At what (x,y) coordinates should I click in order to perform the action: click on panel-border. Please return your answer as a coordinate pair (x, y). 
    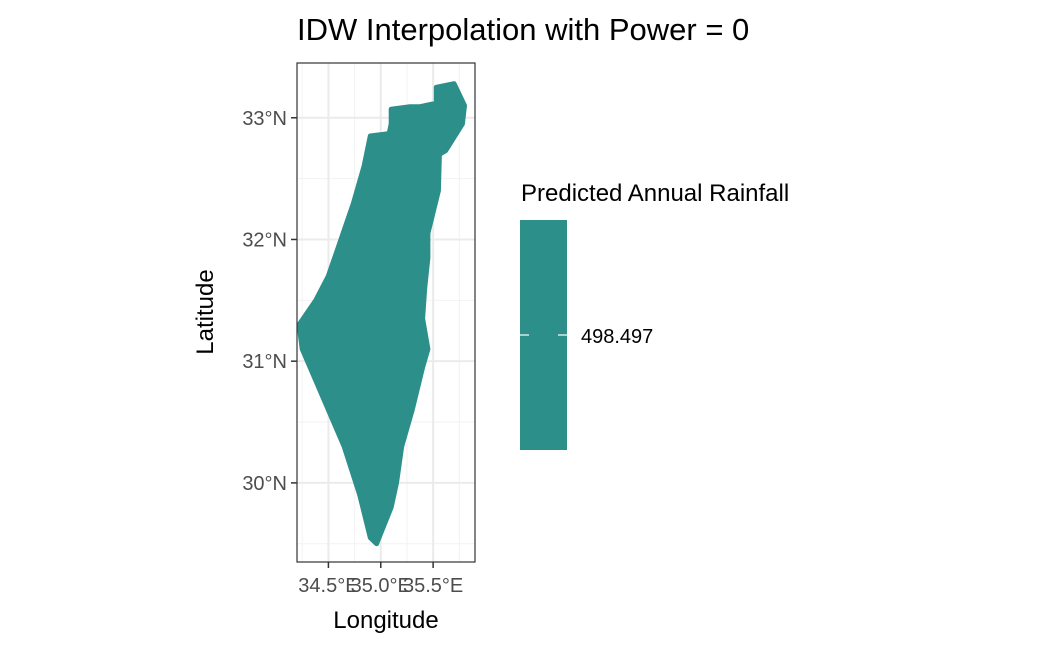
    Looking at the image, I should click on (386, 312).